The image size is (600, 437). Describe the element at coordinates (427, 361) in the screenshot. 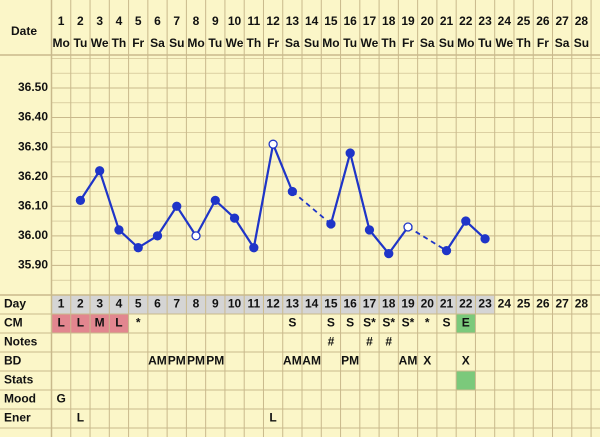

I see `cell-text: X` at that location.